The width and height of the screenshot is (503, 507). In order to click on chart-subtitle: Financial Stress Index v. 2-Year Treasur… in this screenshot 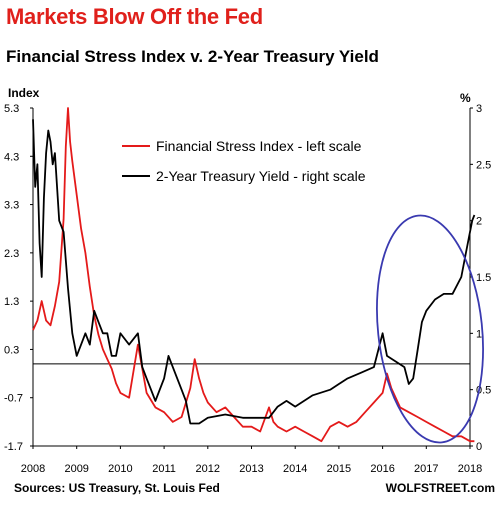, I will do `click(192, 56)`.